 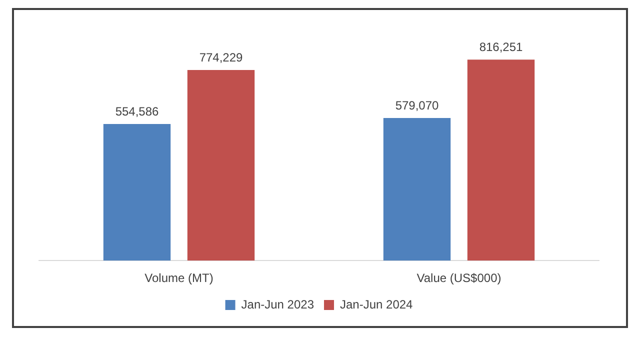 I want to click on data-label: 774,229, so click(x=221, y=57).